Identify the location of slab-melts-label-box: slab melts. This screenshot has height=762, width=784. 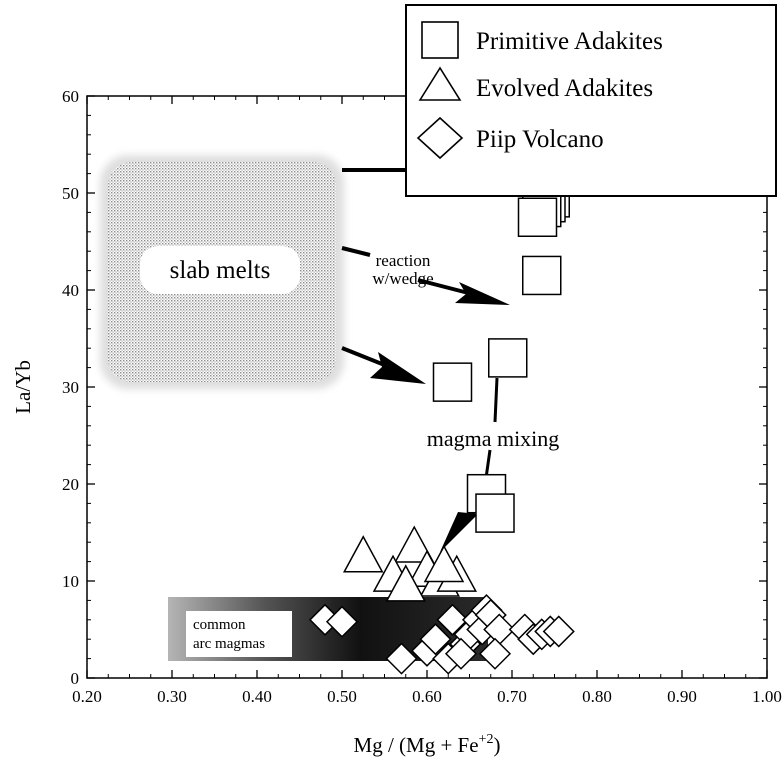
(220, 270).